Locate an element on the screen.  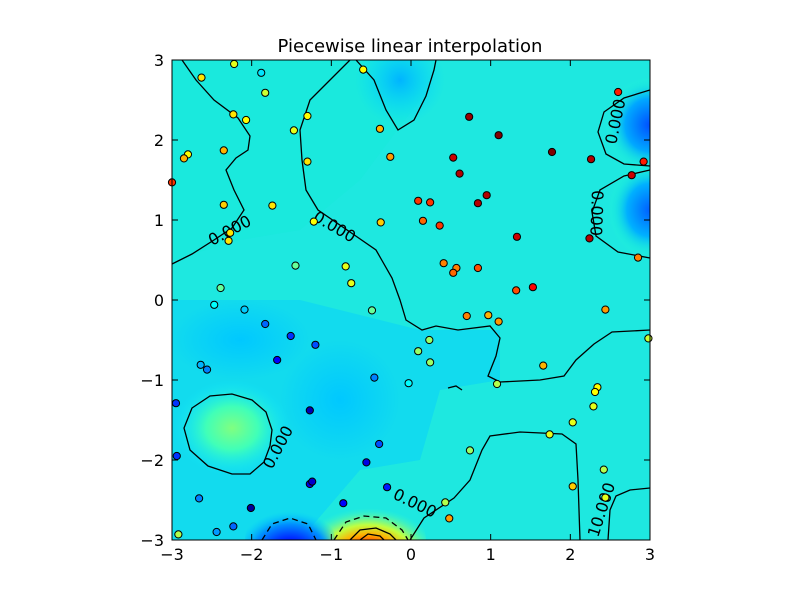
y-tick-label: −3 is located at coordinates (152, 540).